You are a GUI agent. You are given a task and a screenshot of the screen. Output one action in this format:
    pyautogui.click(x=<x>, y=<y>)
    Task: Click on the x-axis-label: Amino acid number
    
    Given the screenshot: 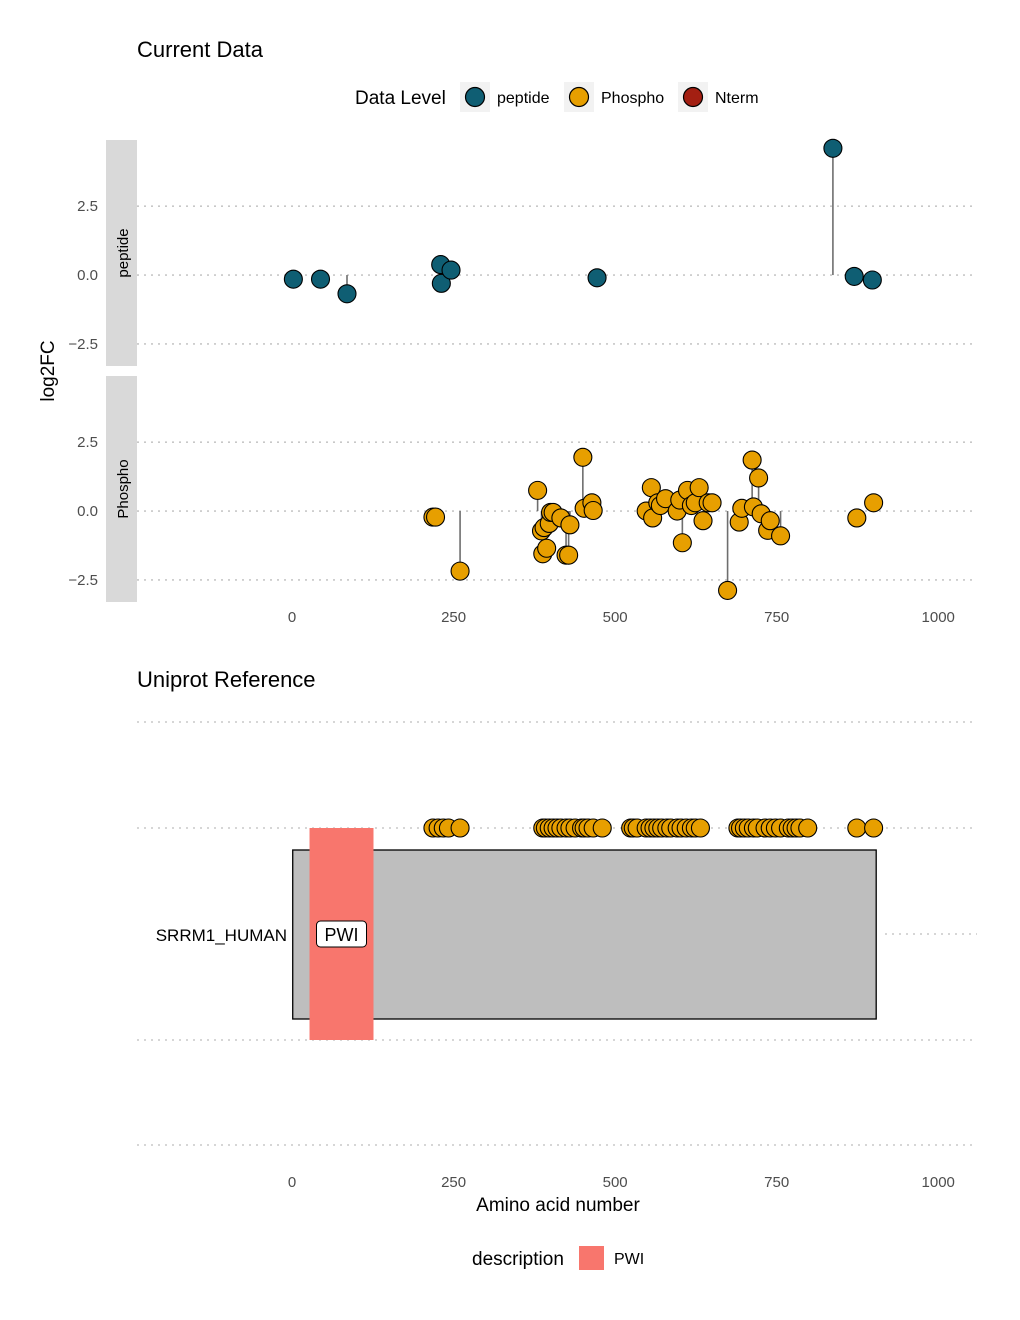 What is the action you would take?
    pyautogui.click(x=558, y=1205)
    